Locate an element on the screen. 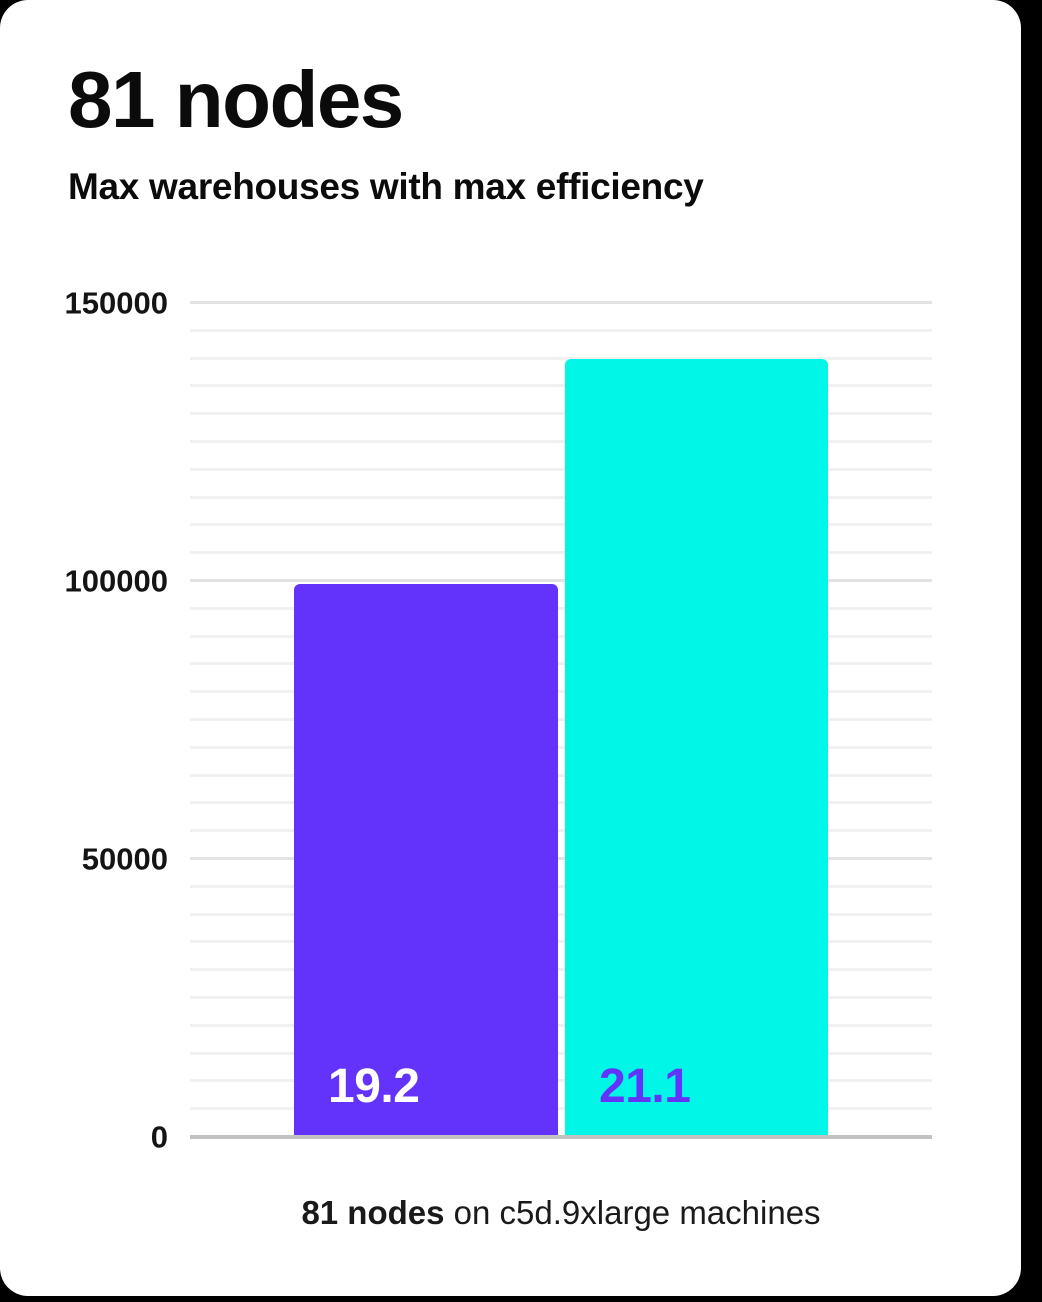 The height and width of the screenshot is (1302, 1042). bar-purple: 19.2 is located at coordinates (426, 860).